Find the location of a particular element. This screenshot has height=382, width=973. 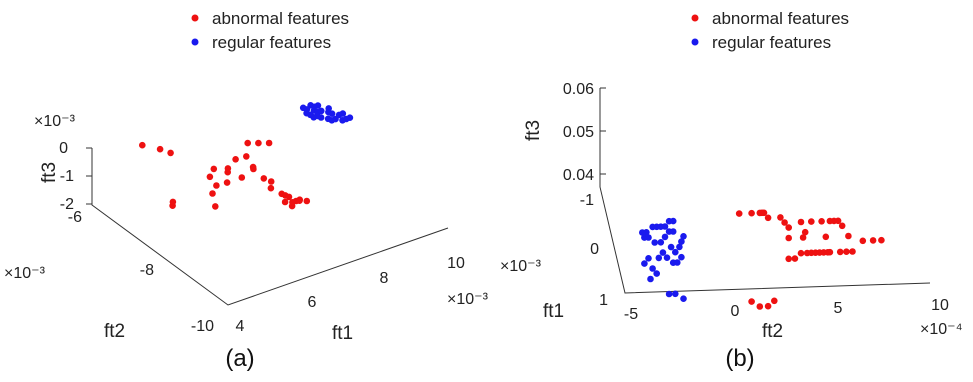

axis-a-z-tick-label-1: -1 is located at coordinates (67, 176).